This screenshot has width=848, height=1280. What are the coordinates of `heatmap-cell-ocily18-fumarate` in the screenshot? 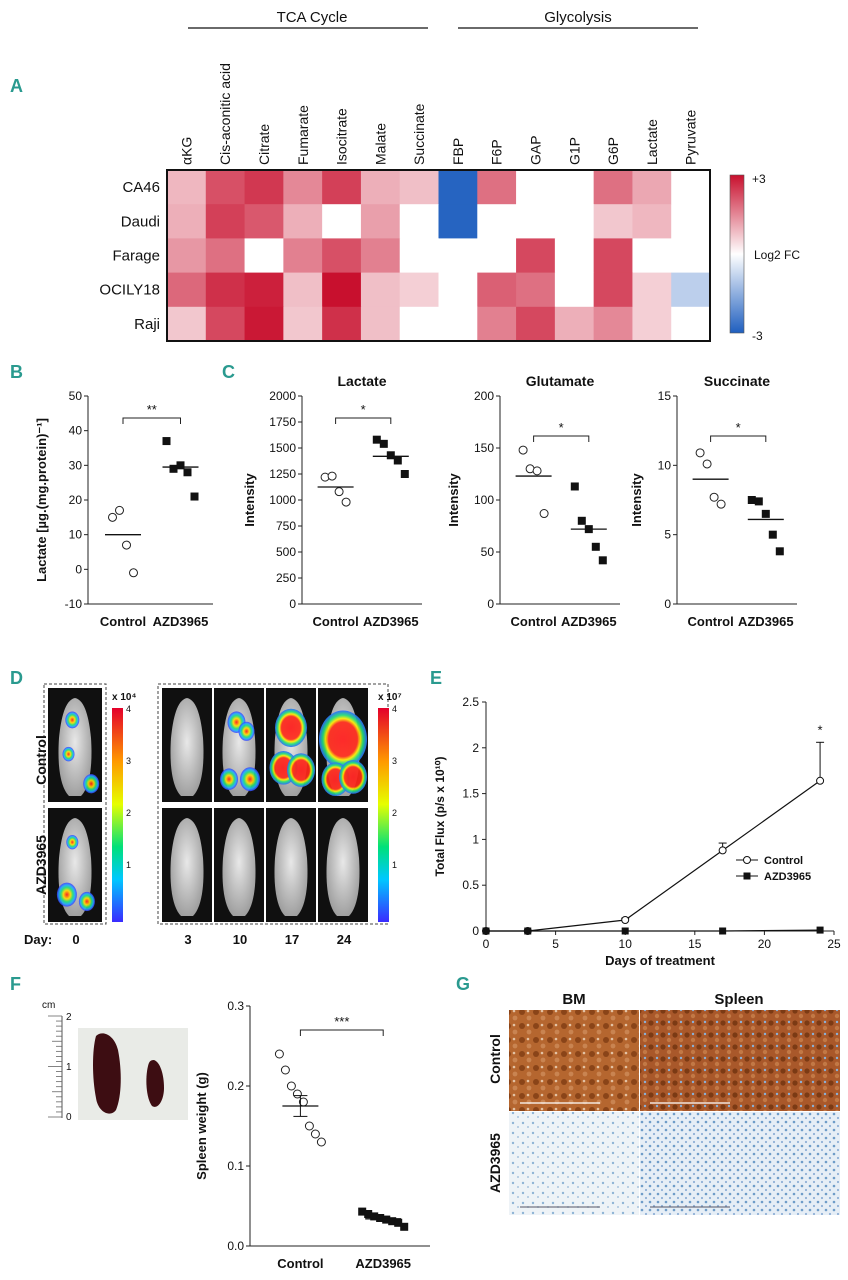 It's located at (303, 290).